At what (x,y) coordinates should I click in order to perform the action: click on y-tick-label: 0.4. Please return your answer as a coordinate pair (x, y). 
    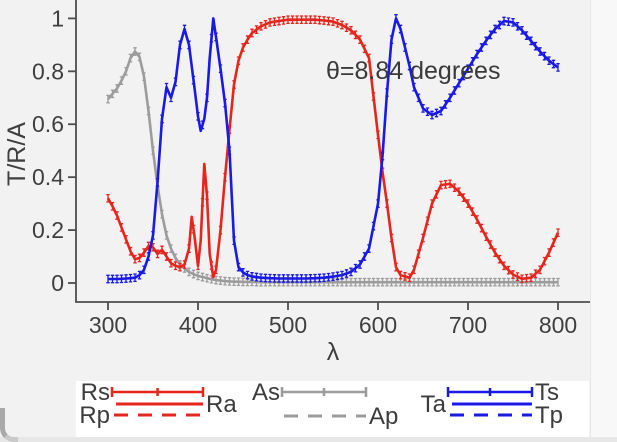
    Looking at the image, I should click on (48, 177).